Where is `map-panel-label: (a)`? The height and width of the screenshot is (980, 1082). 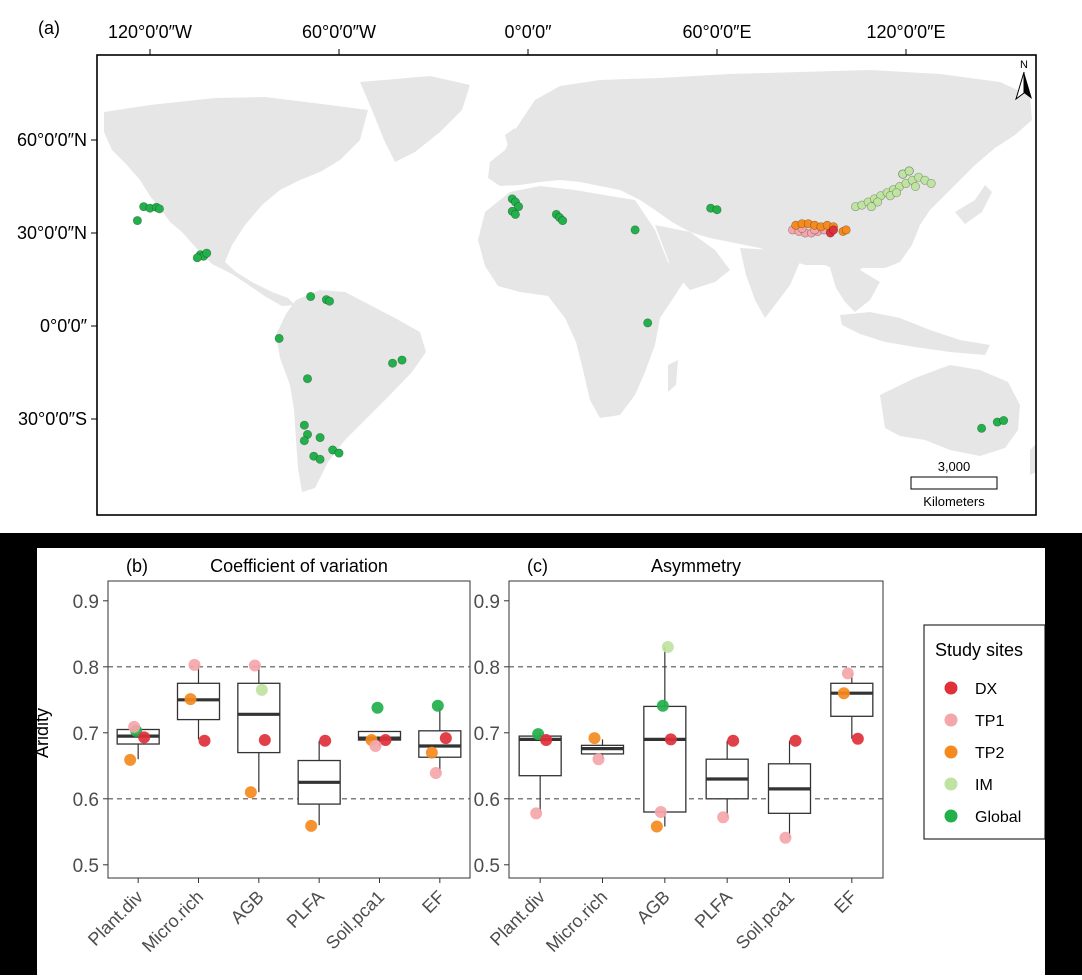
map-panel-label: (a) is located at coordinates (49, 28).